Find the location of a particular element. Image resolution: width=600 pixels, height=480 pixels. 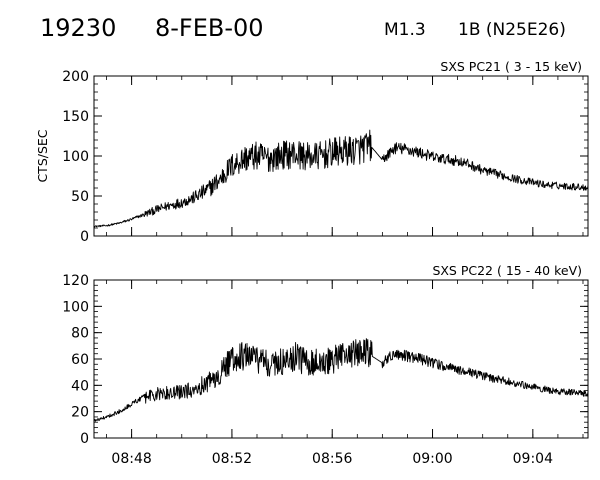

x-tick-label: 08:52 is located at coordinates (232, 459).